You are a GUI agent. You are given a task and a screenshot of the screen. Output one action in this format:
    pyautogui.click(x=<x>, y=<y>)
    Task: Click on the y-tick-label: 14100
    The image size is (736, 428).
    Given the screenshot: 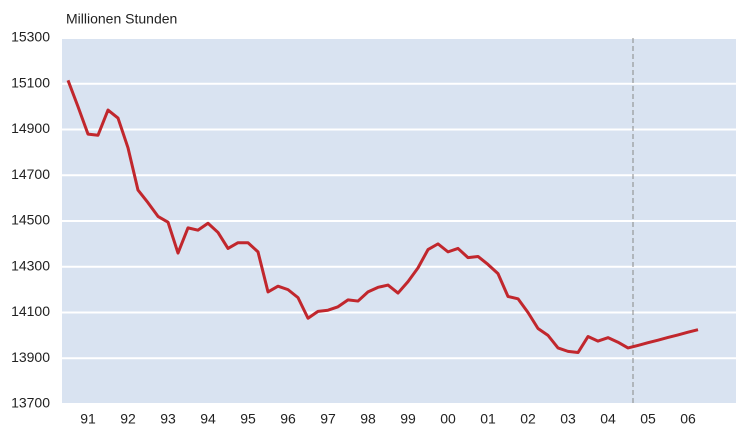 What is the action you would take?
    pyautogui.click(x=30, y=311)
    